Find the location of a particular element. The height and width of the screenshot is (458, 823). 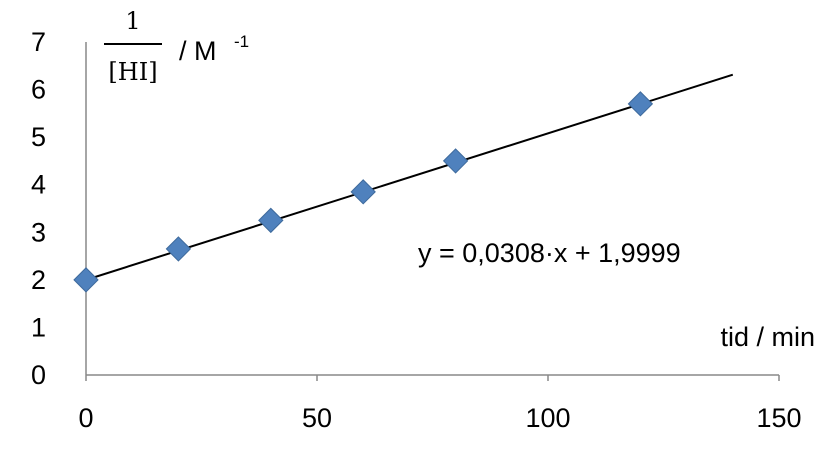

x-tick-label: 100 is located at coordinates (547, 418).